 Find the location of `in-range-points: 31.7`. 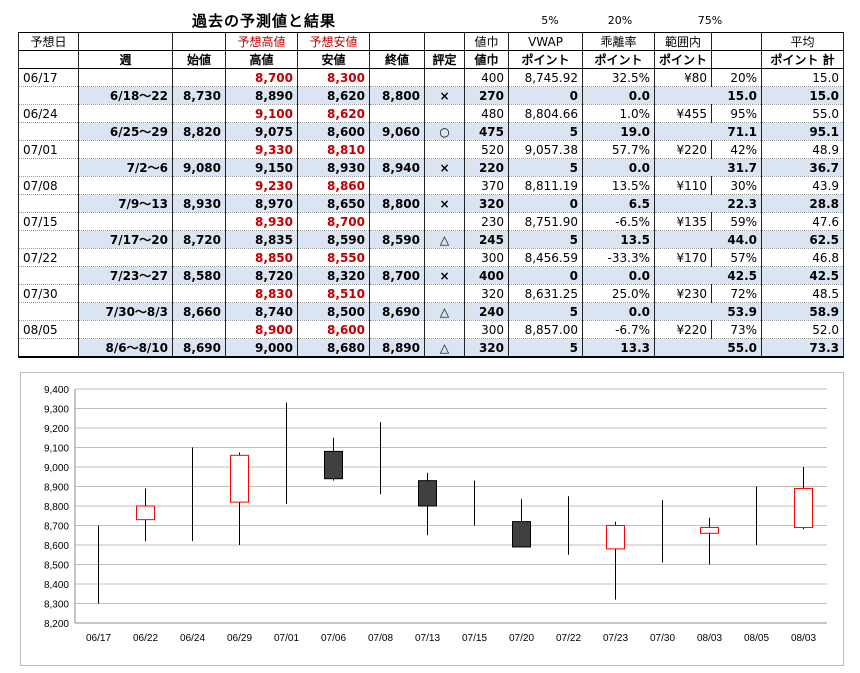

in-range-points: 31.7 is located at coordinates (737, 167).